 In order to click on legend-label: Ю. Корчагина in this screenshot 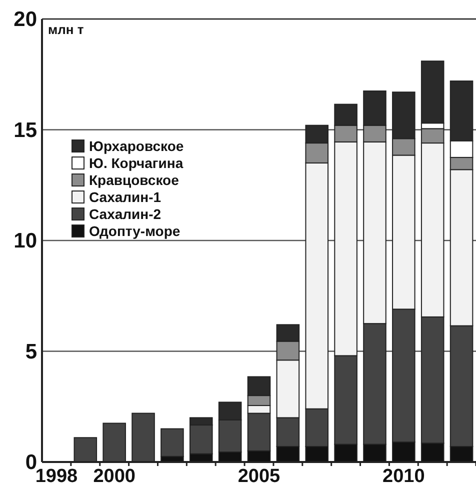, I will do `click(136, 163)`.